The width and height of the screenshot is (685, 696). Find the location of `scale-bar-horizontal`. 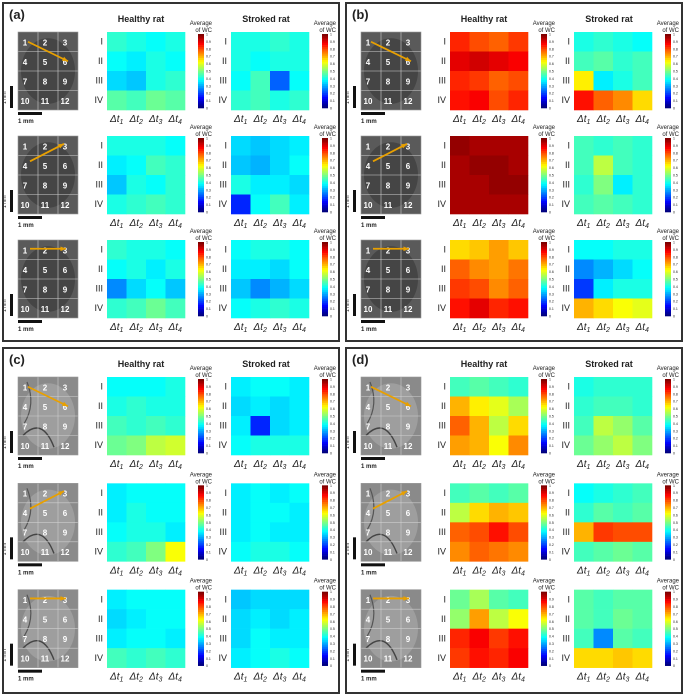

scale-bar-horizontal is located at coordinates (373, 217).